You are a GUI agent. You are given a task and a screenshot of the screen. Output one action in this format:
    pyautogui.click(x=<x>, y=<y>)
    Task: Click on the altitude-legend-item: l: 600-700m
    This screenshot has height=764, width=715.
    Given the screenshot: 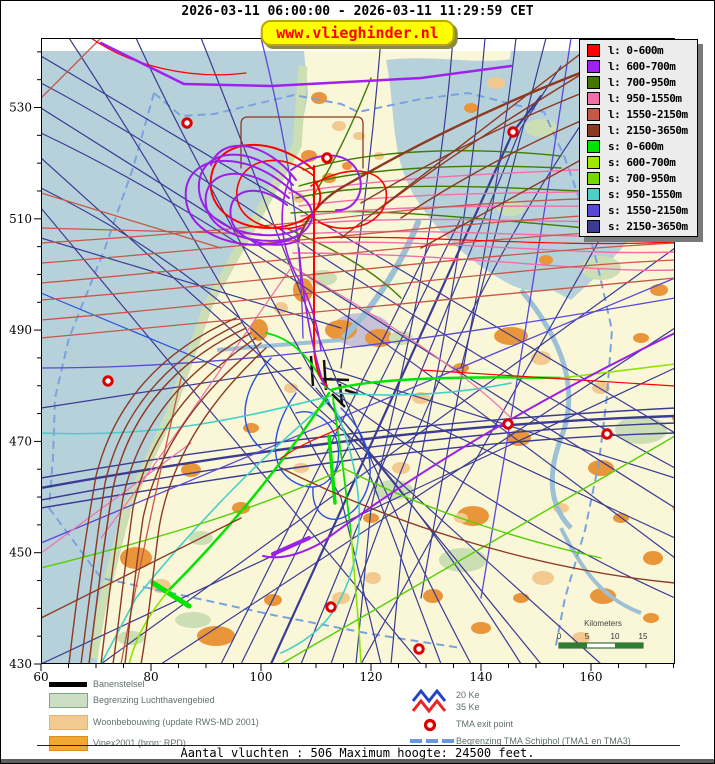 What is the action you would take?
    pyautogui.click(x=638, y=66)
    